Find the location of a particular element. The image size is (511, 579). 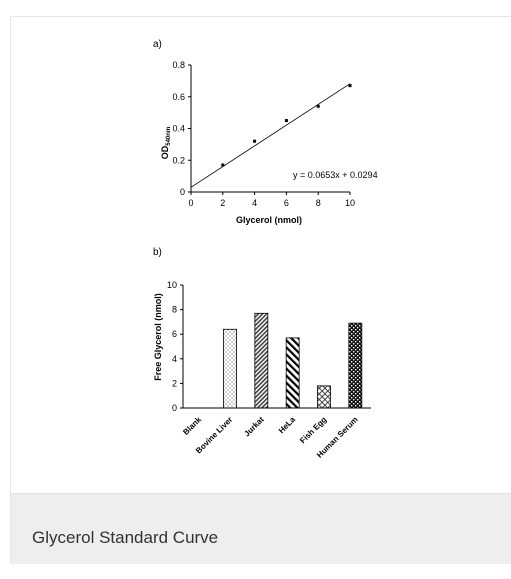

free-glycerol-ticks: 0 2 4 6 8 10 is located at coordinates (175, 346).